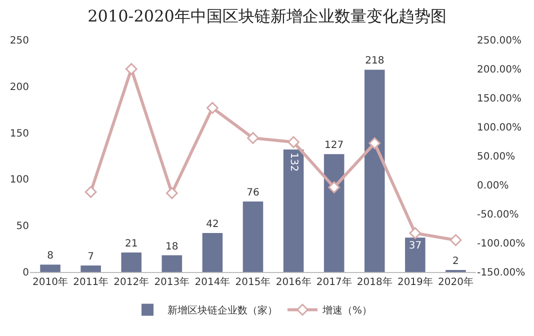 The image size is (534, 336). I want to click on y-tick-label: 250, so click(19, 41).